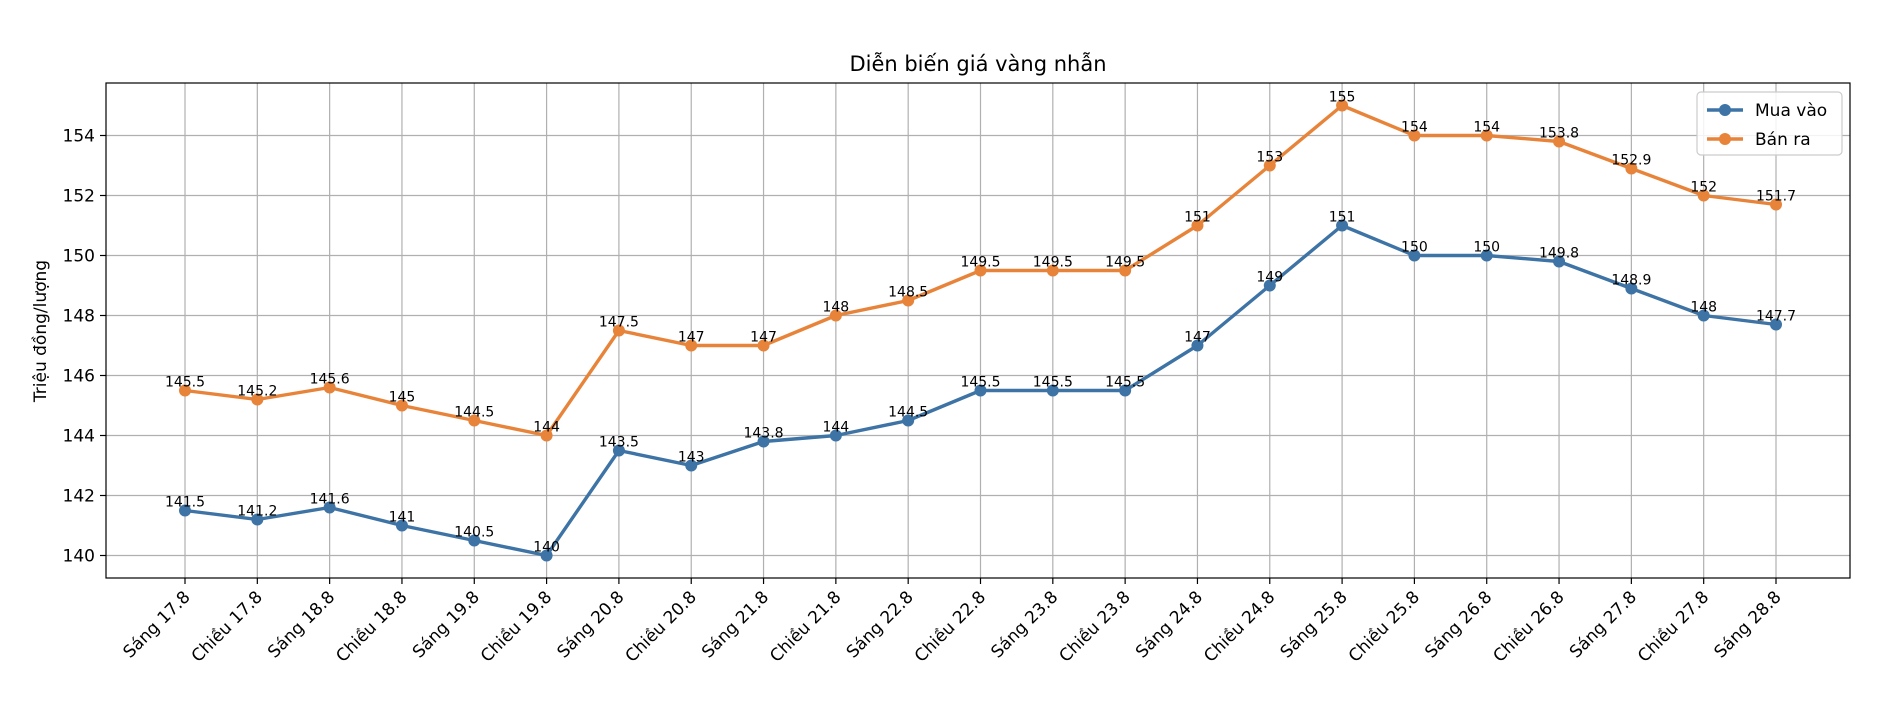 This screenshot has width=1884, height=712. Describe the element at coordinates (950, 627) in the screenshot. I see `x-tick-label: Chiều 22.8` at that location.